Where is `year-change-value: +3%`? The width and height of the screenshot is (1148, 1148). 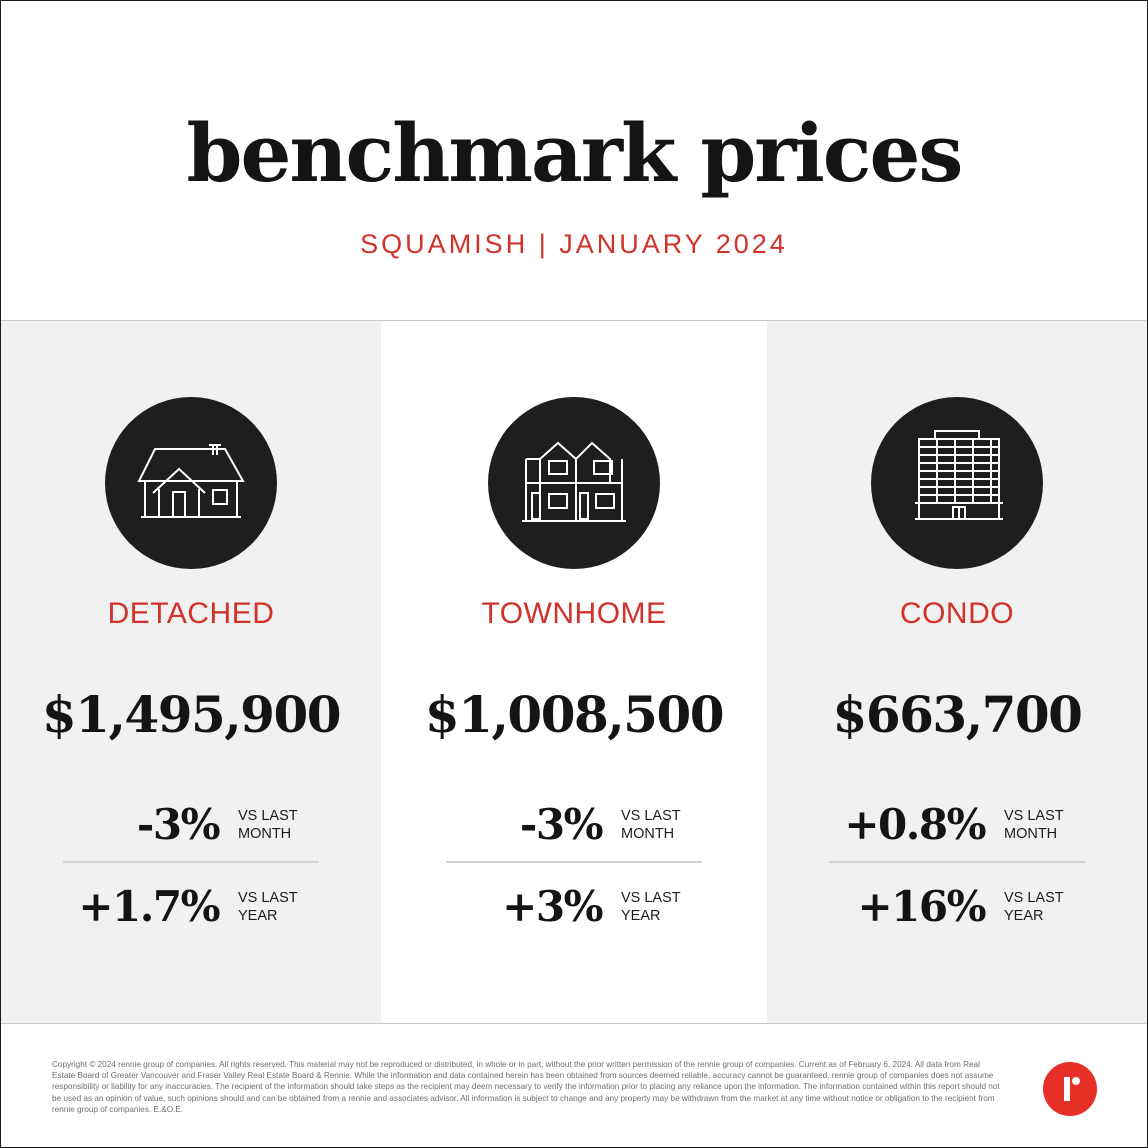 year-change-value: +3% is located at coordinates (552, 906).